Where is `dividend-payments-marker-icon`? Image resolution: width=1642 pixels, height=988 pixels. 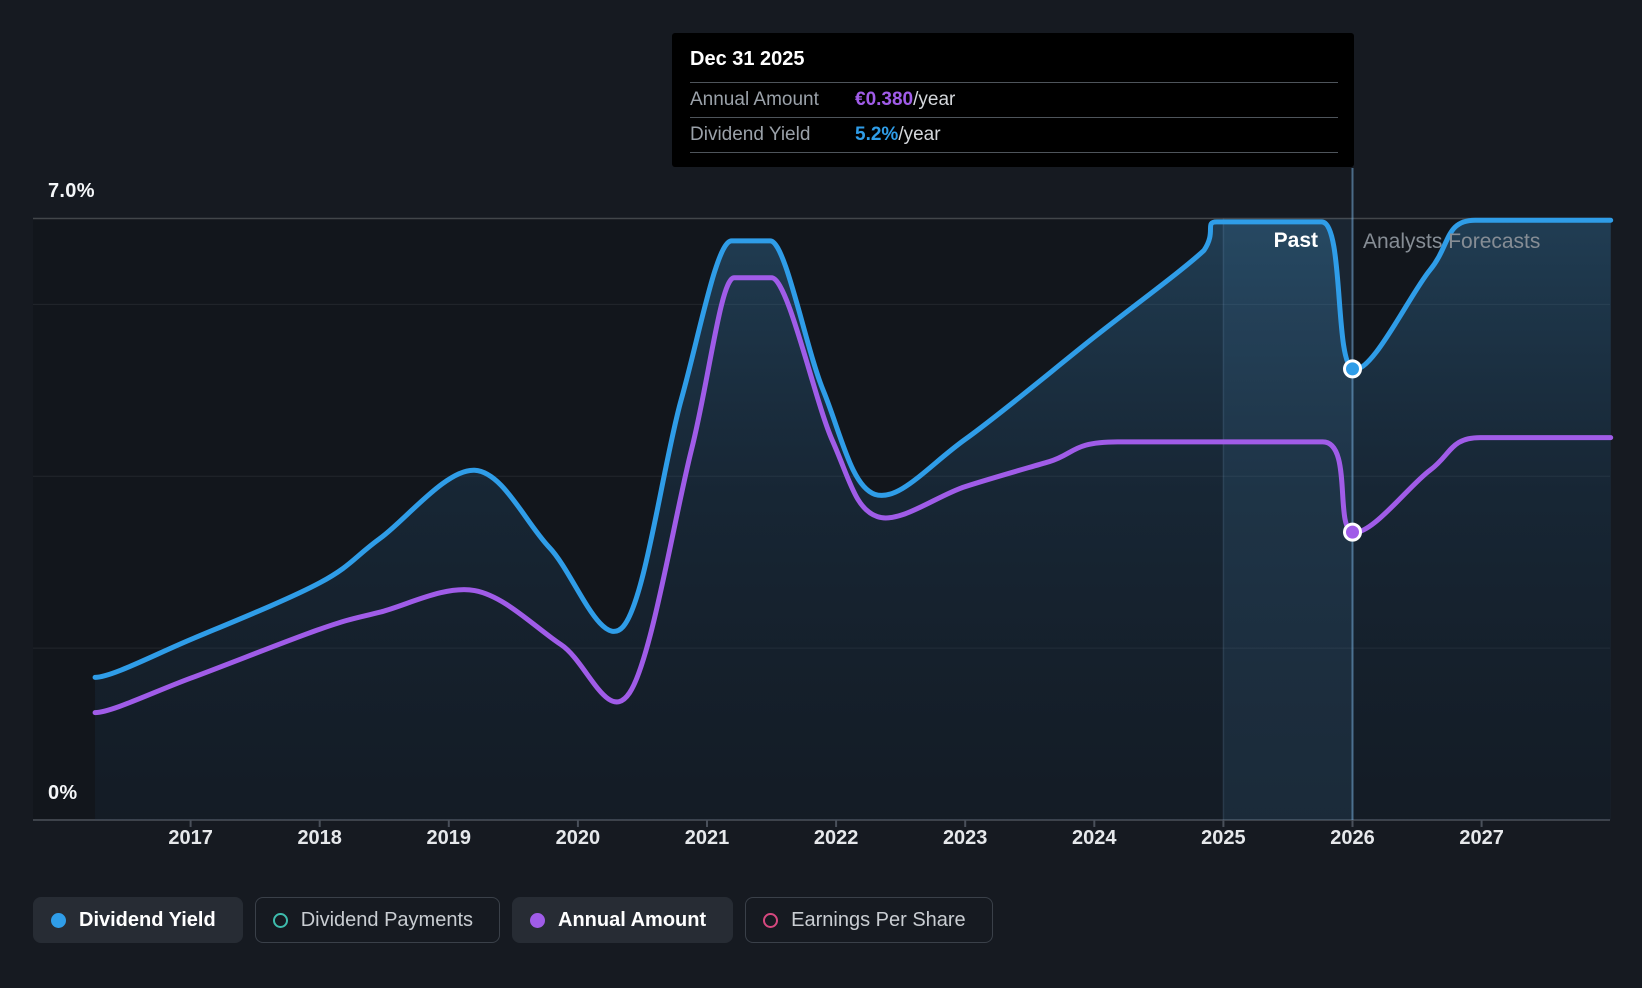
dividend-payments-marker-icon is located at coordinates (280, 920).